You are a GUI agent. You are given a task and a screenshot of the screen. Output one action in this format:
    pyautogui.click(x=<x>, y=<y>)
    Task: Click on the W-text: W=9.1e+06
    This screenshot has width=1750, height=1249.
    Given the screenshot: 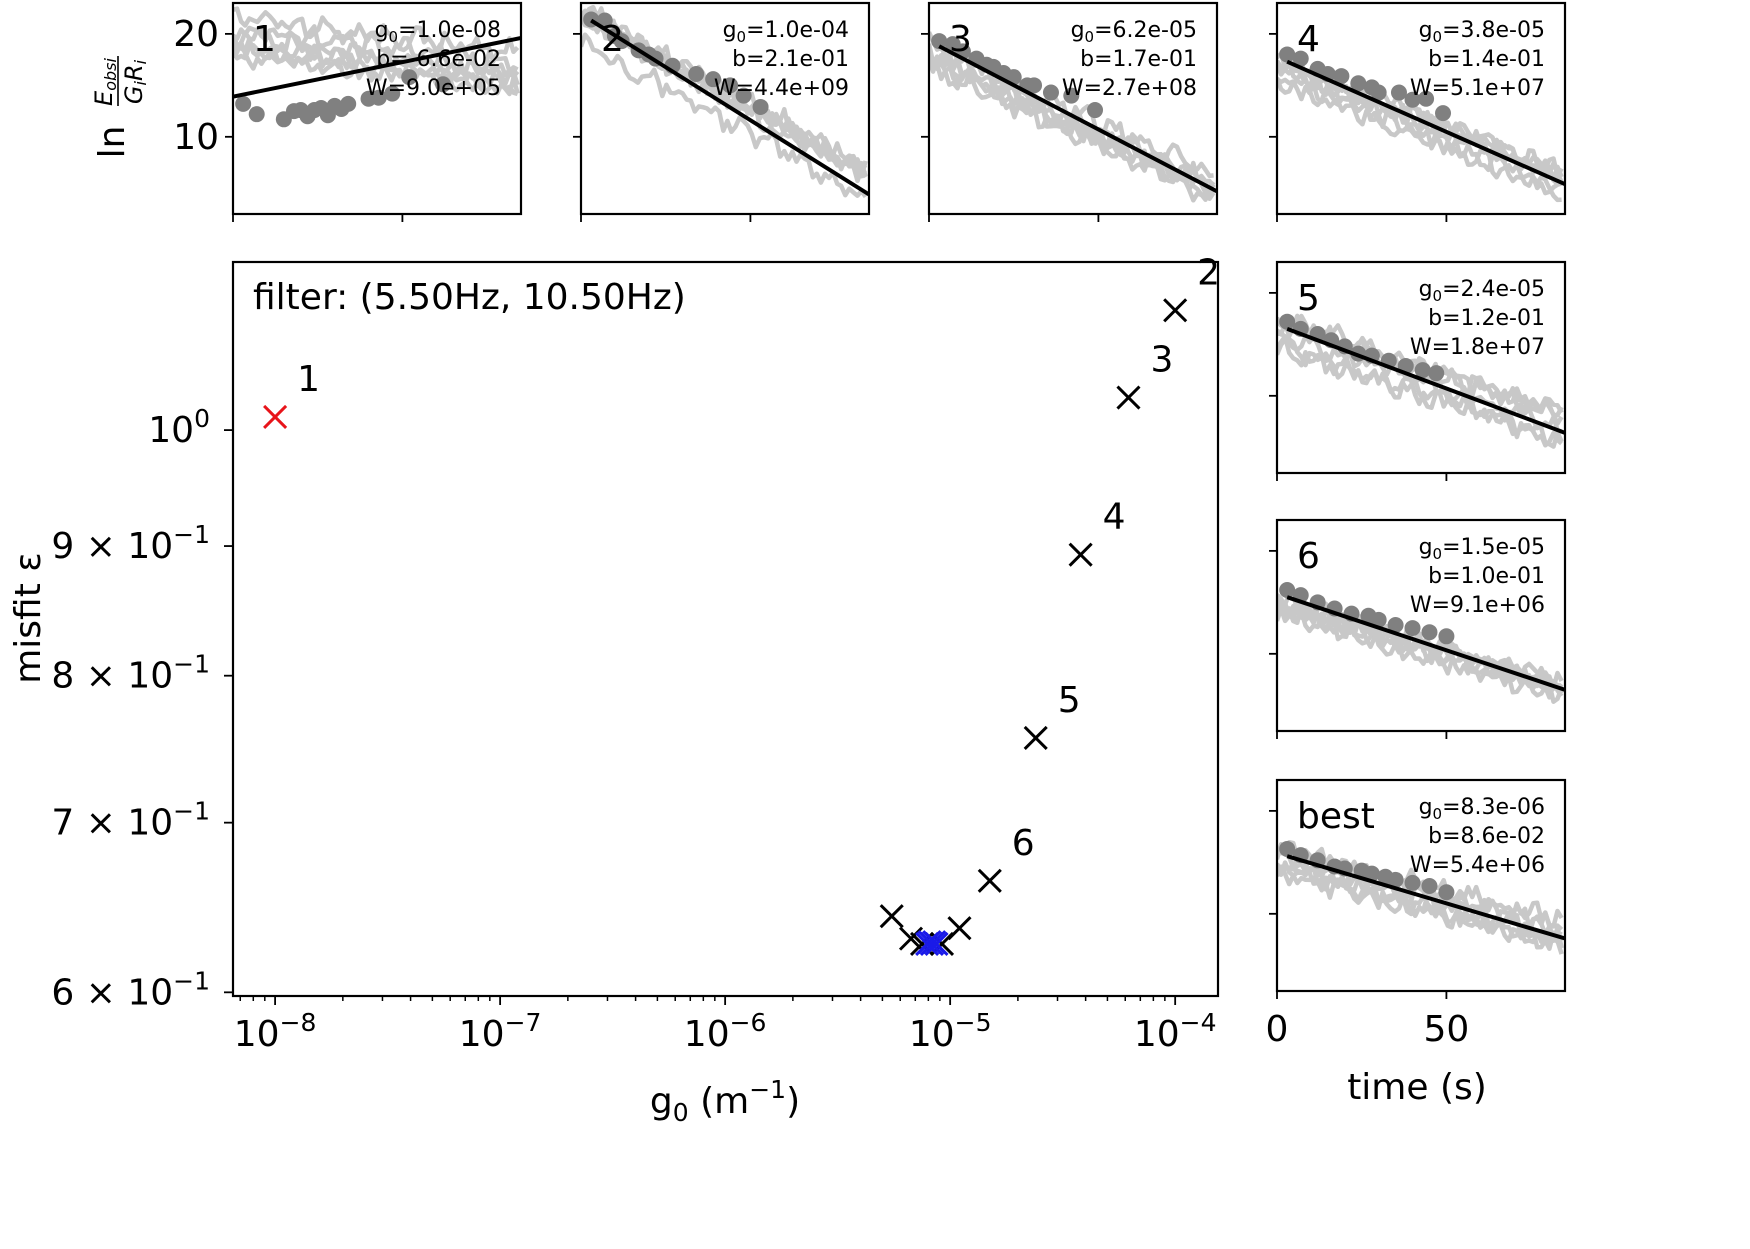 What is the action you would take?
    pyautogui.click(x=1477, y=605)
    